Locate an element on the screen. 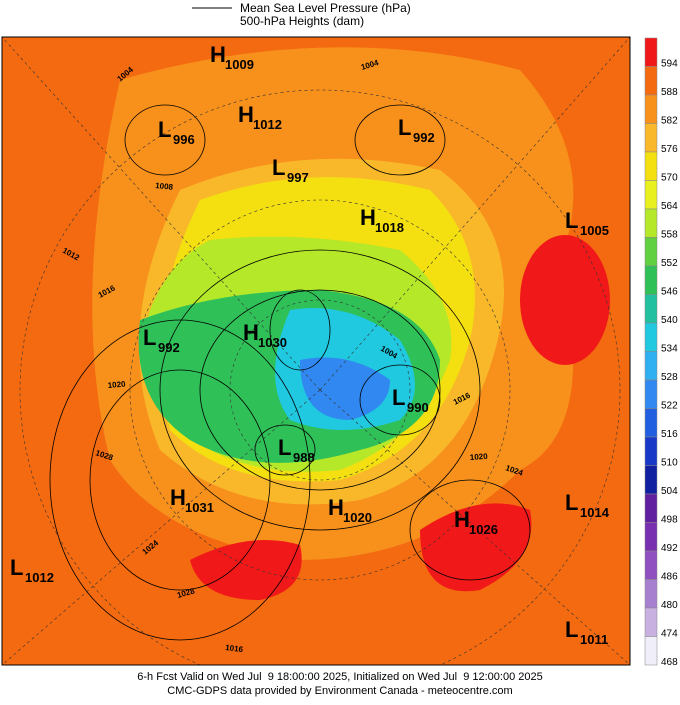  colorbar-label: 540 is located at coordinates (669, 320).